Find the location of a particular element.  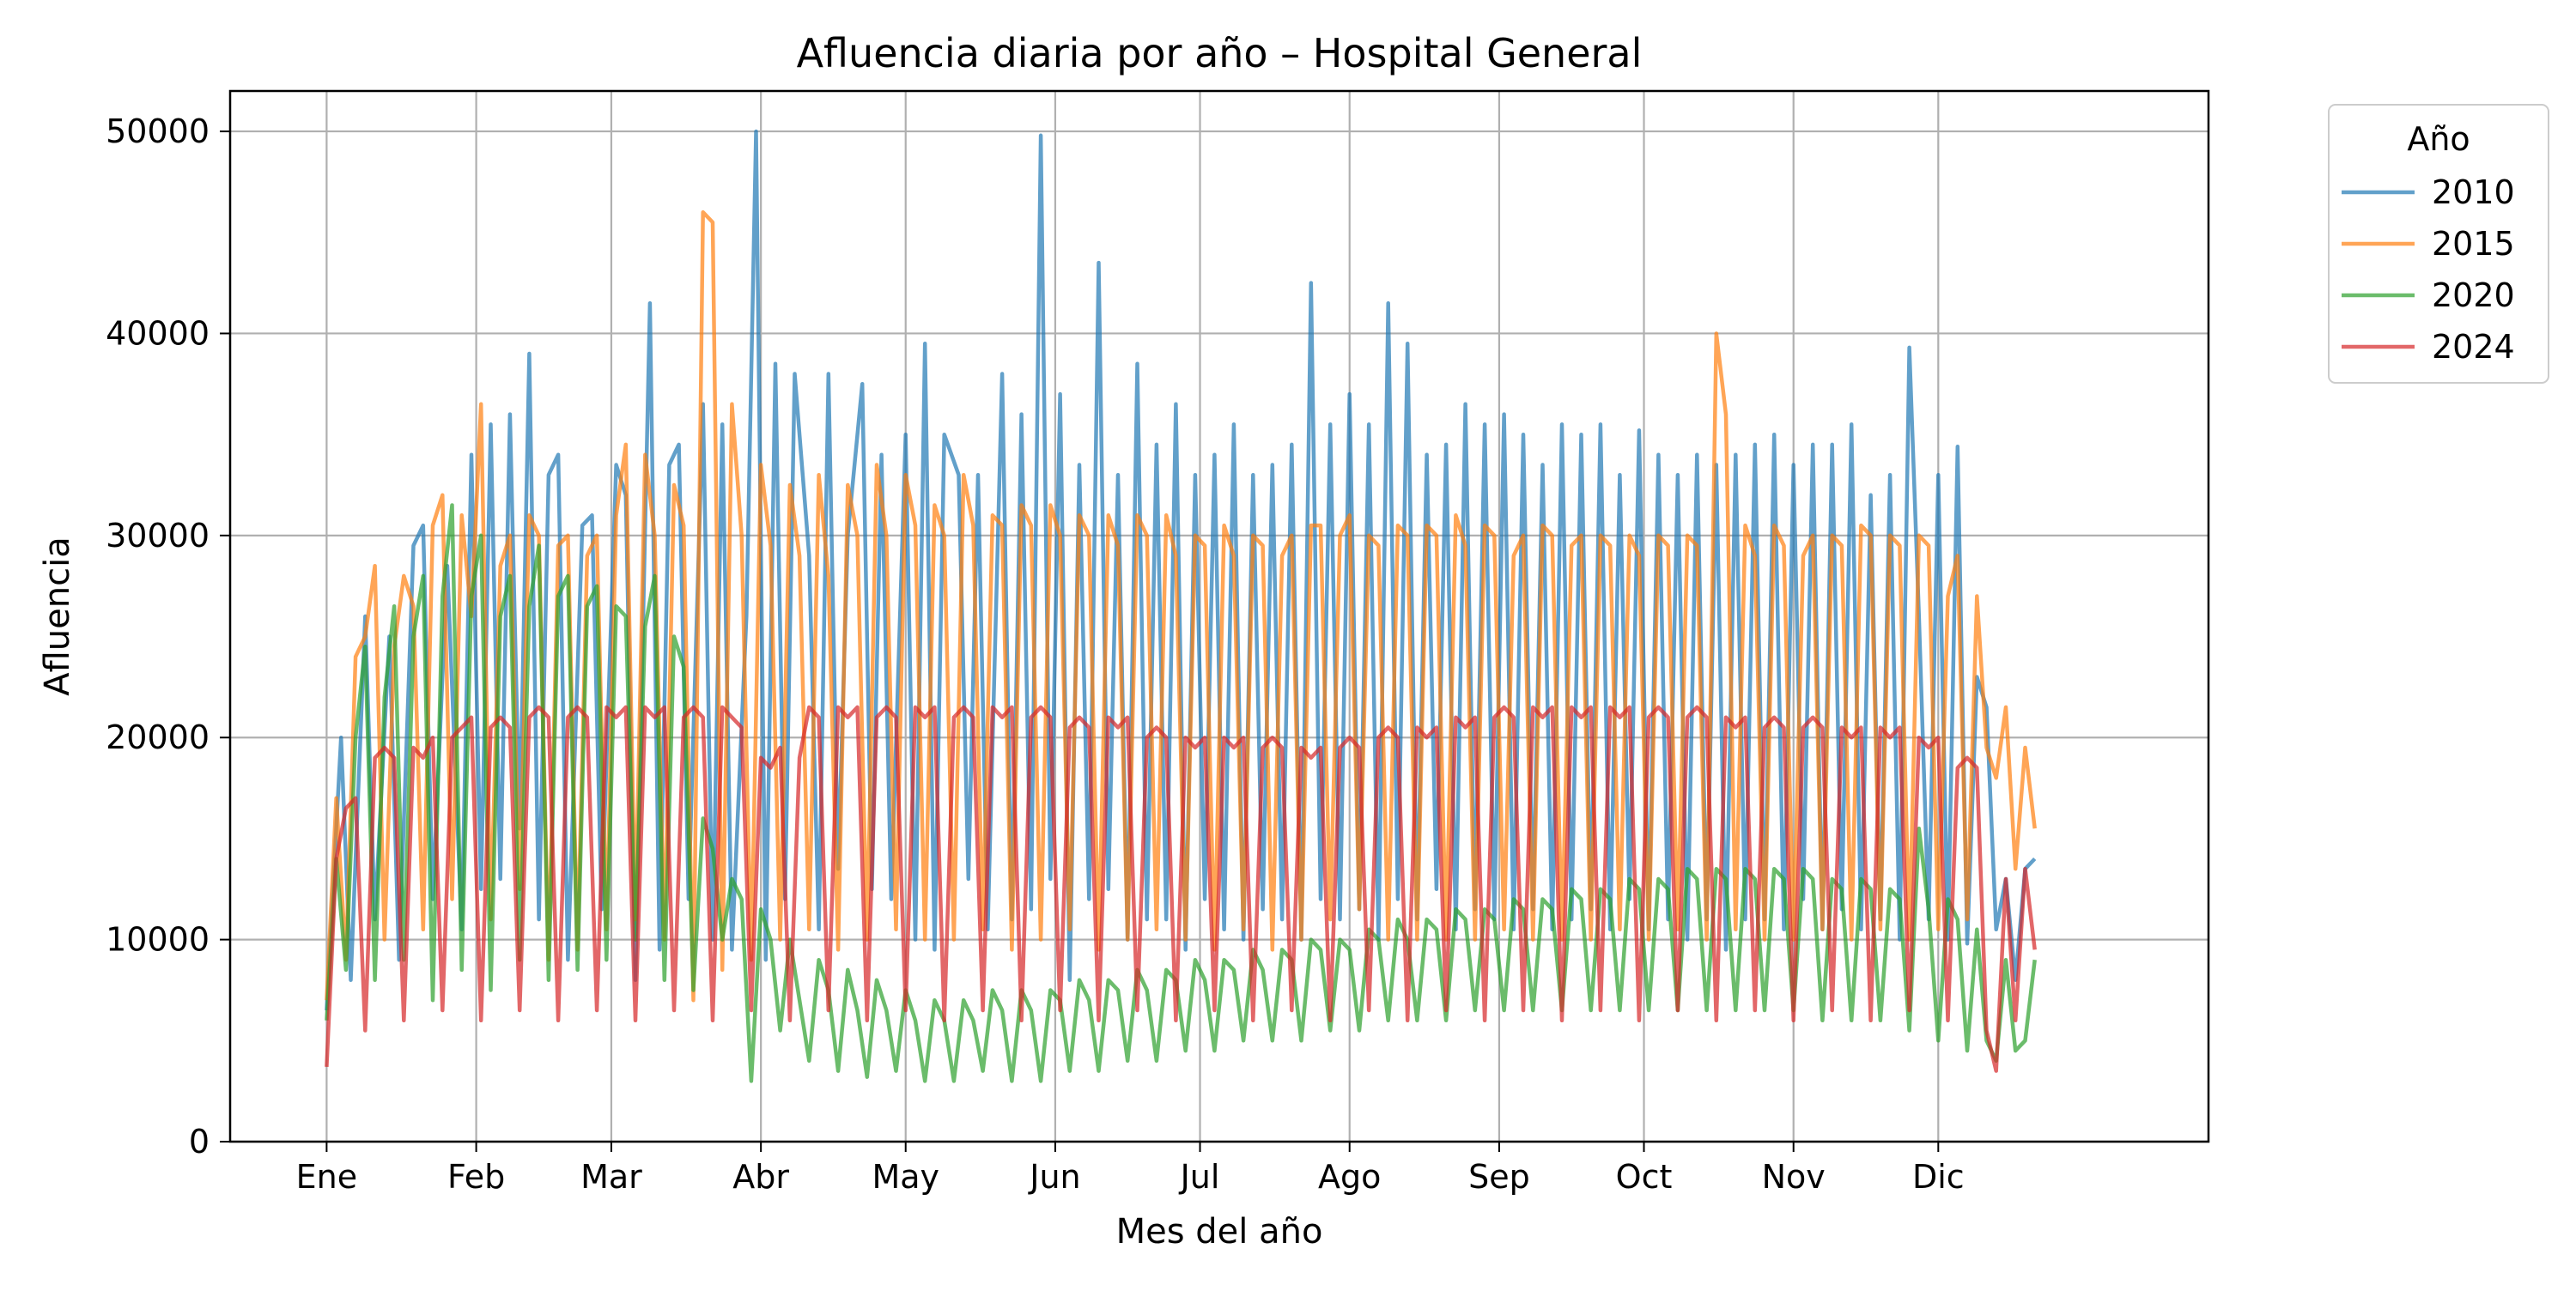

legend-label-2010: 2010 is located at coordinates (2473, 192).